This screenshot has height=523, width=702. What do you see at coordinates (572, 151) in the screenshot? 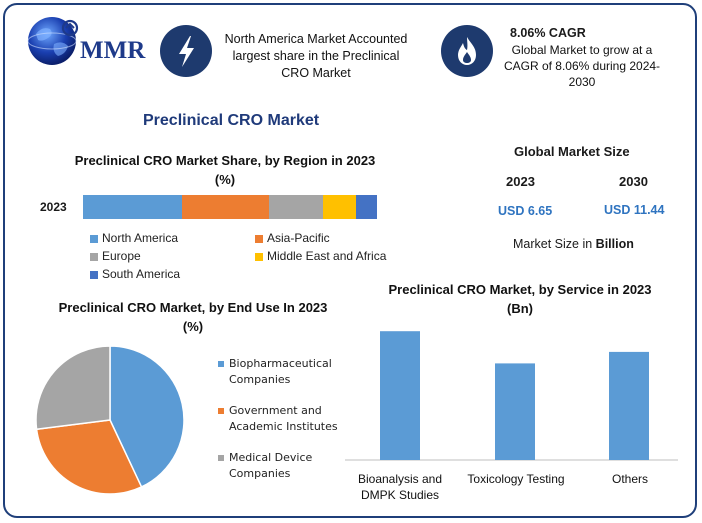
I see `global-market-title: Global Market Size` at bounding box center [572, 151].